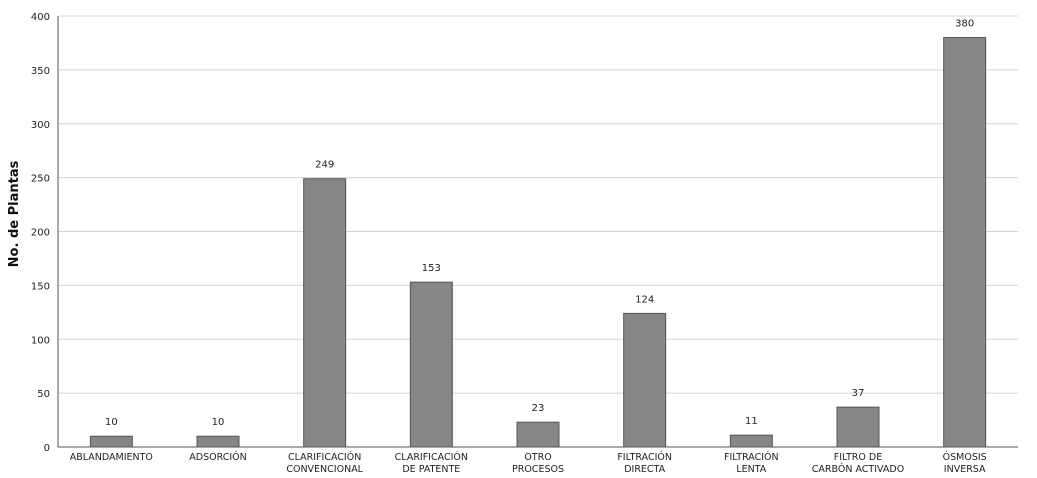 The height and width of the screenshot is (478, 1037). What do you see at coordinates (40, 125) in the screenshot?
I see `y-tick-label: 300` at bounding box center [40, 125].